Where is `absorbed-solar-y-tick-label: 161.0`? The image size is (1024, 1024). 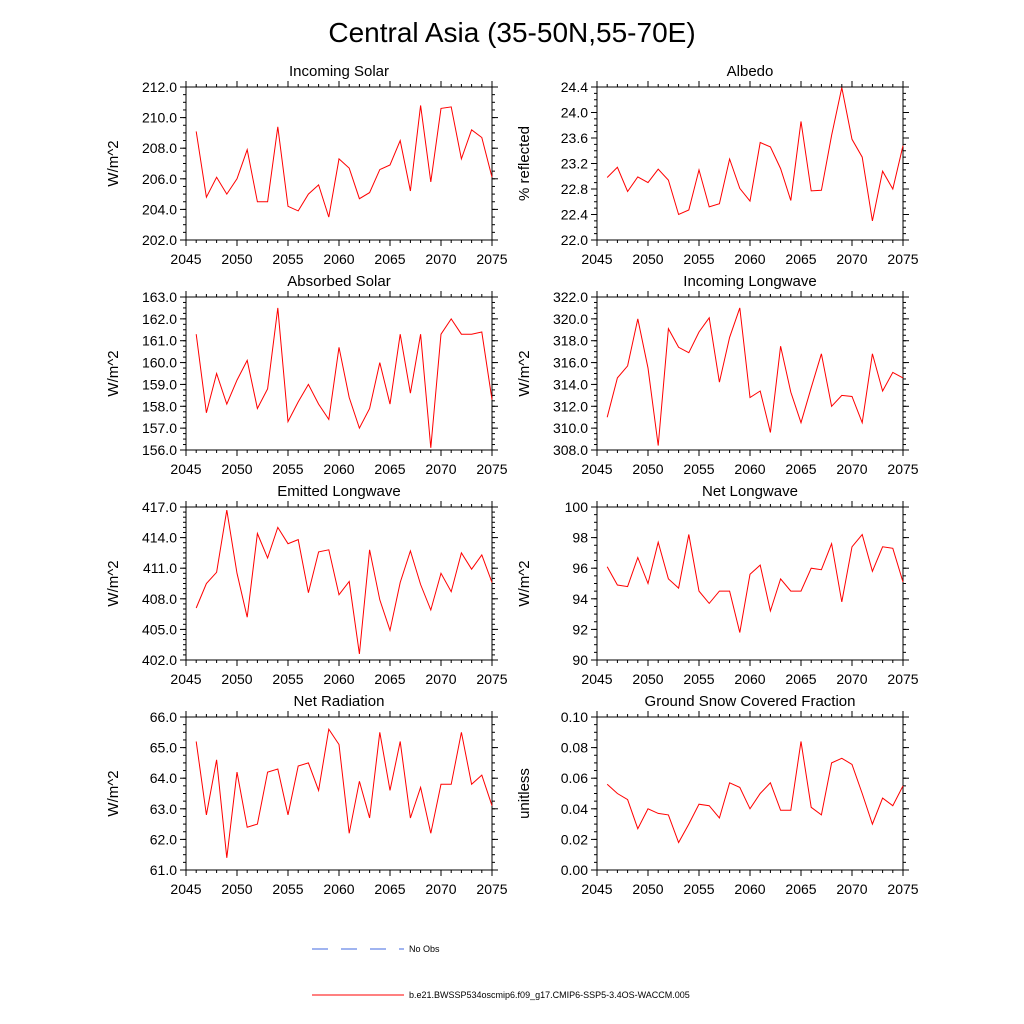 absorbed-solar-y-tick-label: 161.0 is located at coordinates (159, 341).